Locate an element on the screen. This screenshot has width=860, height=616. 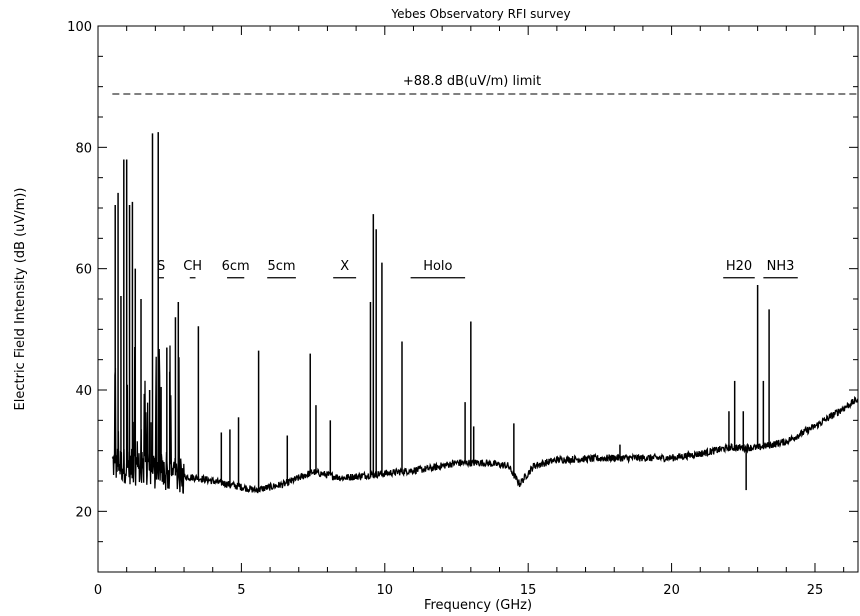
x-tick-label: 20 is located at coordinates (671, 590).